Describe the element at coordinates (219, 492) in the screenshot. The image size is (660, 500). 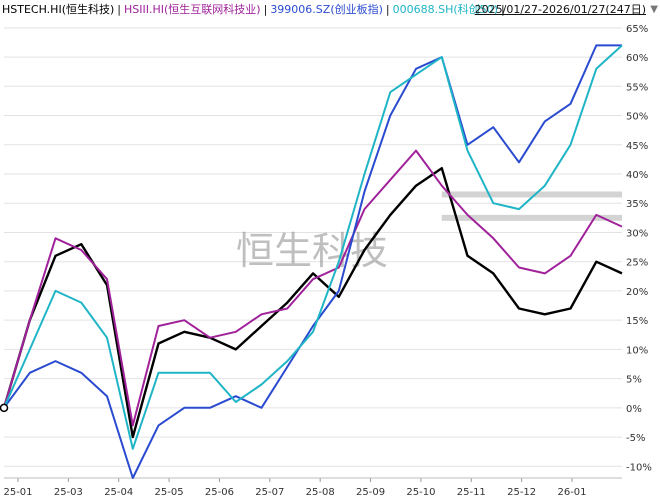
I see `x-tick-label: 25-06` at that location.